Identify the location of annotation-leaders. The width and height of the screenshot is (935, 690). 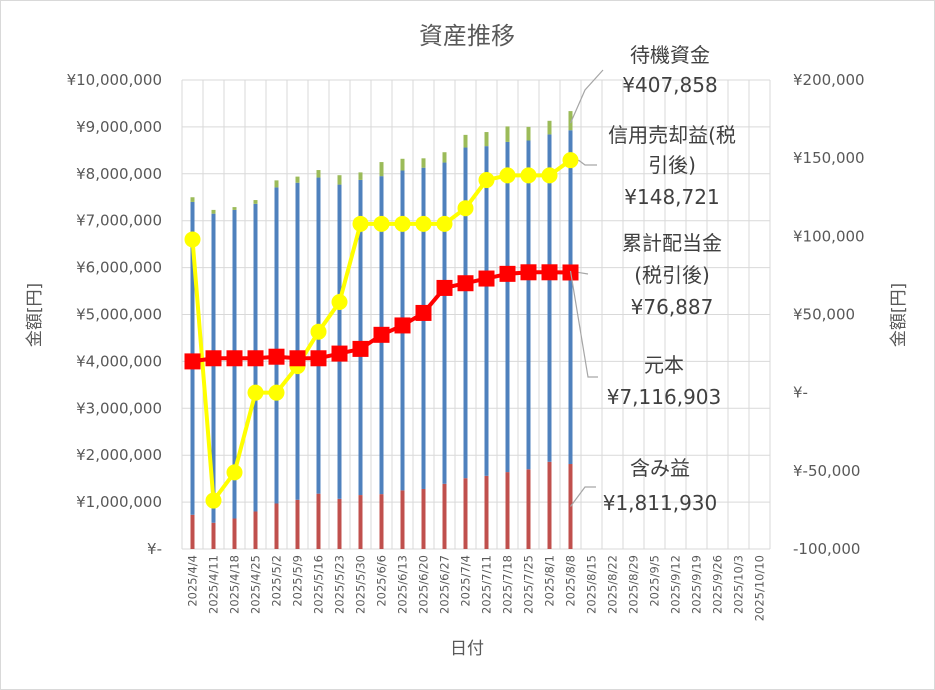
(586, 288).